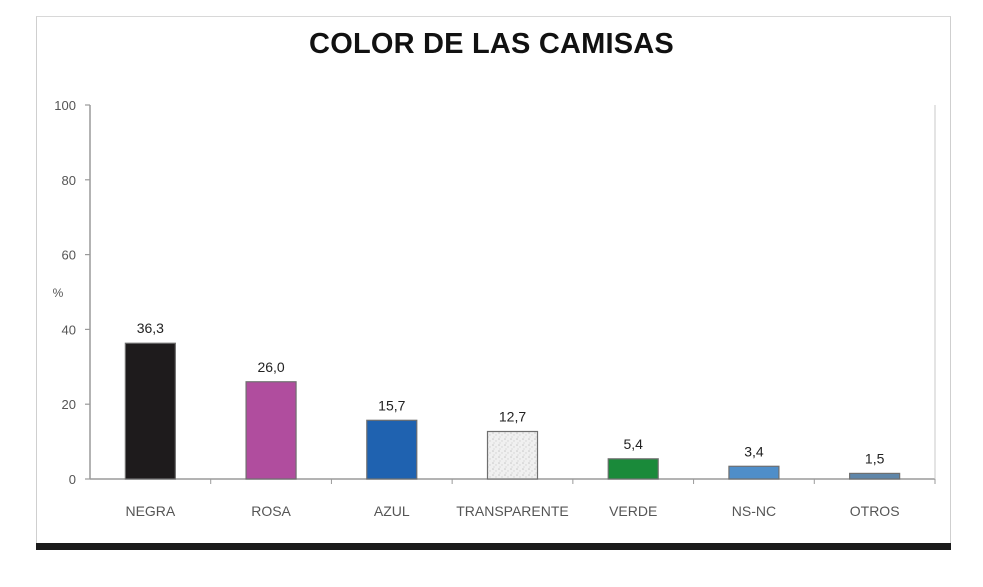 Image resolution: width=983 pixels, height=587 pixels. Describe the element at coordinates (754, 511) in the screenshot. I see `category-label: NS-NC` at that location.